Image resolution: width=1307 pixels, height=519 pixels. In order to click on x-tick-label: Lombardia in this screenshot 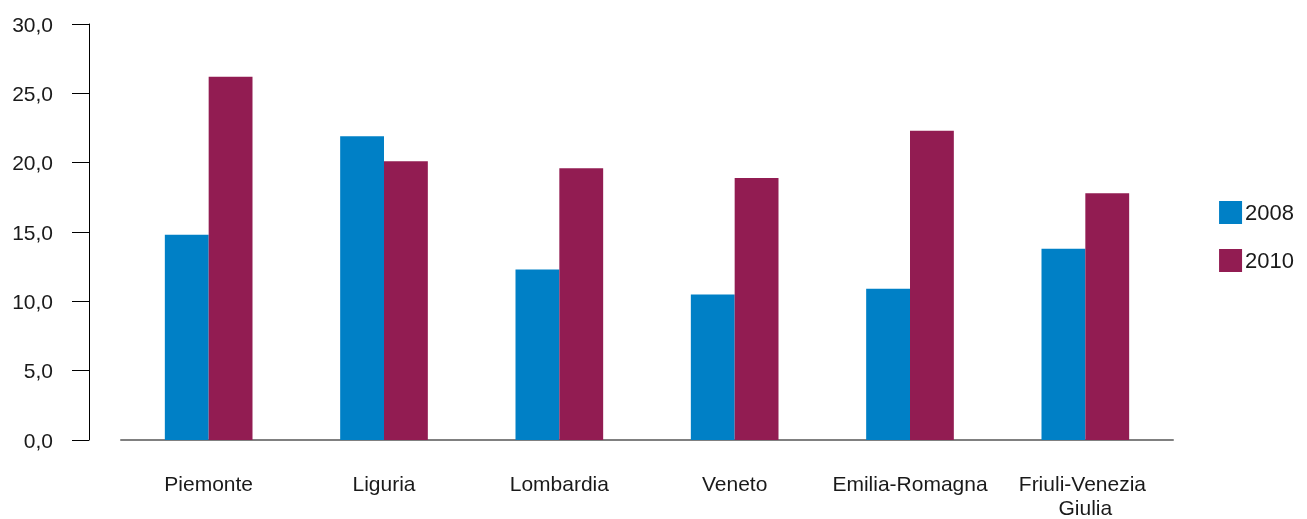, I will do `click(559, 483)`.